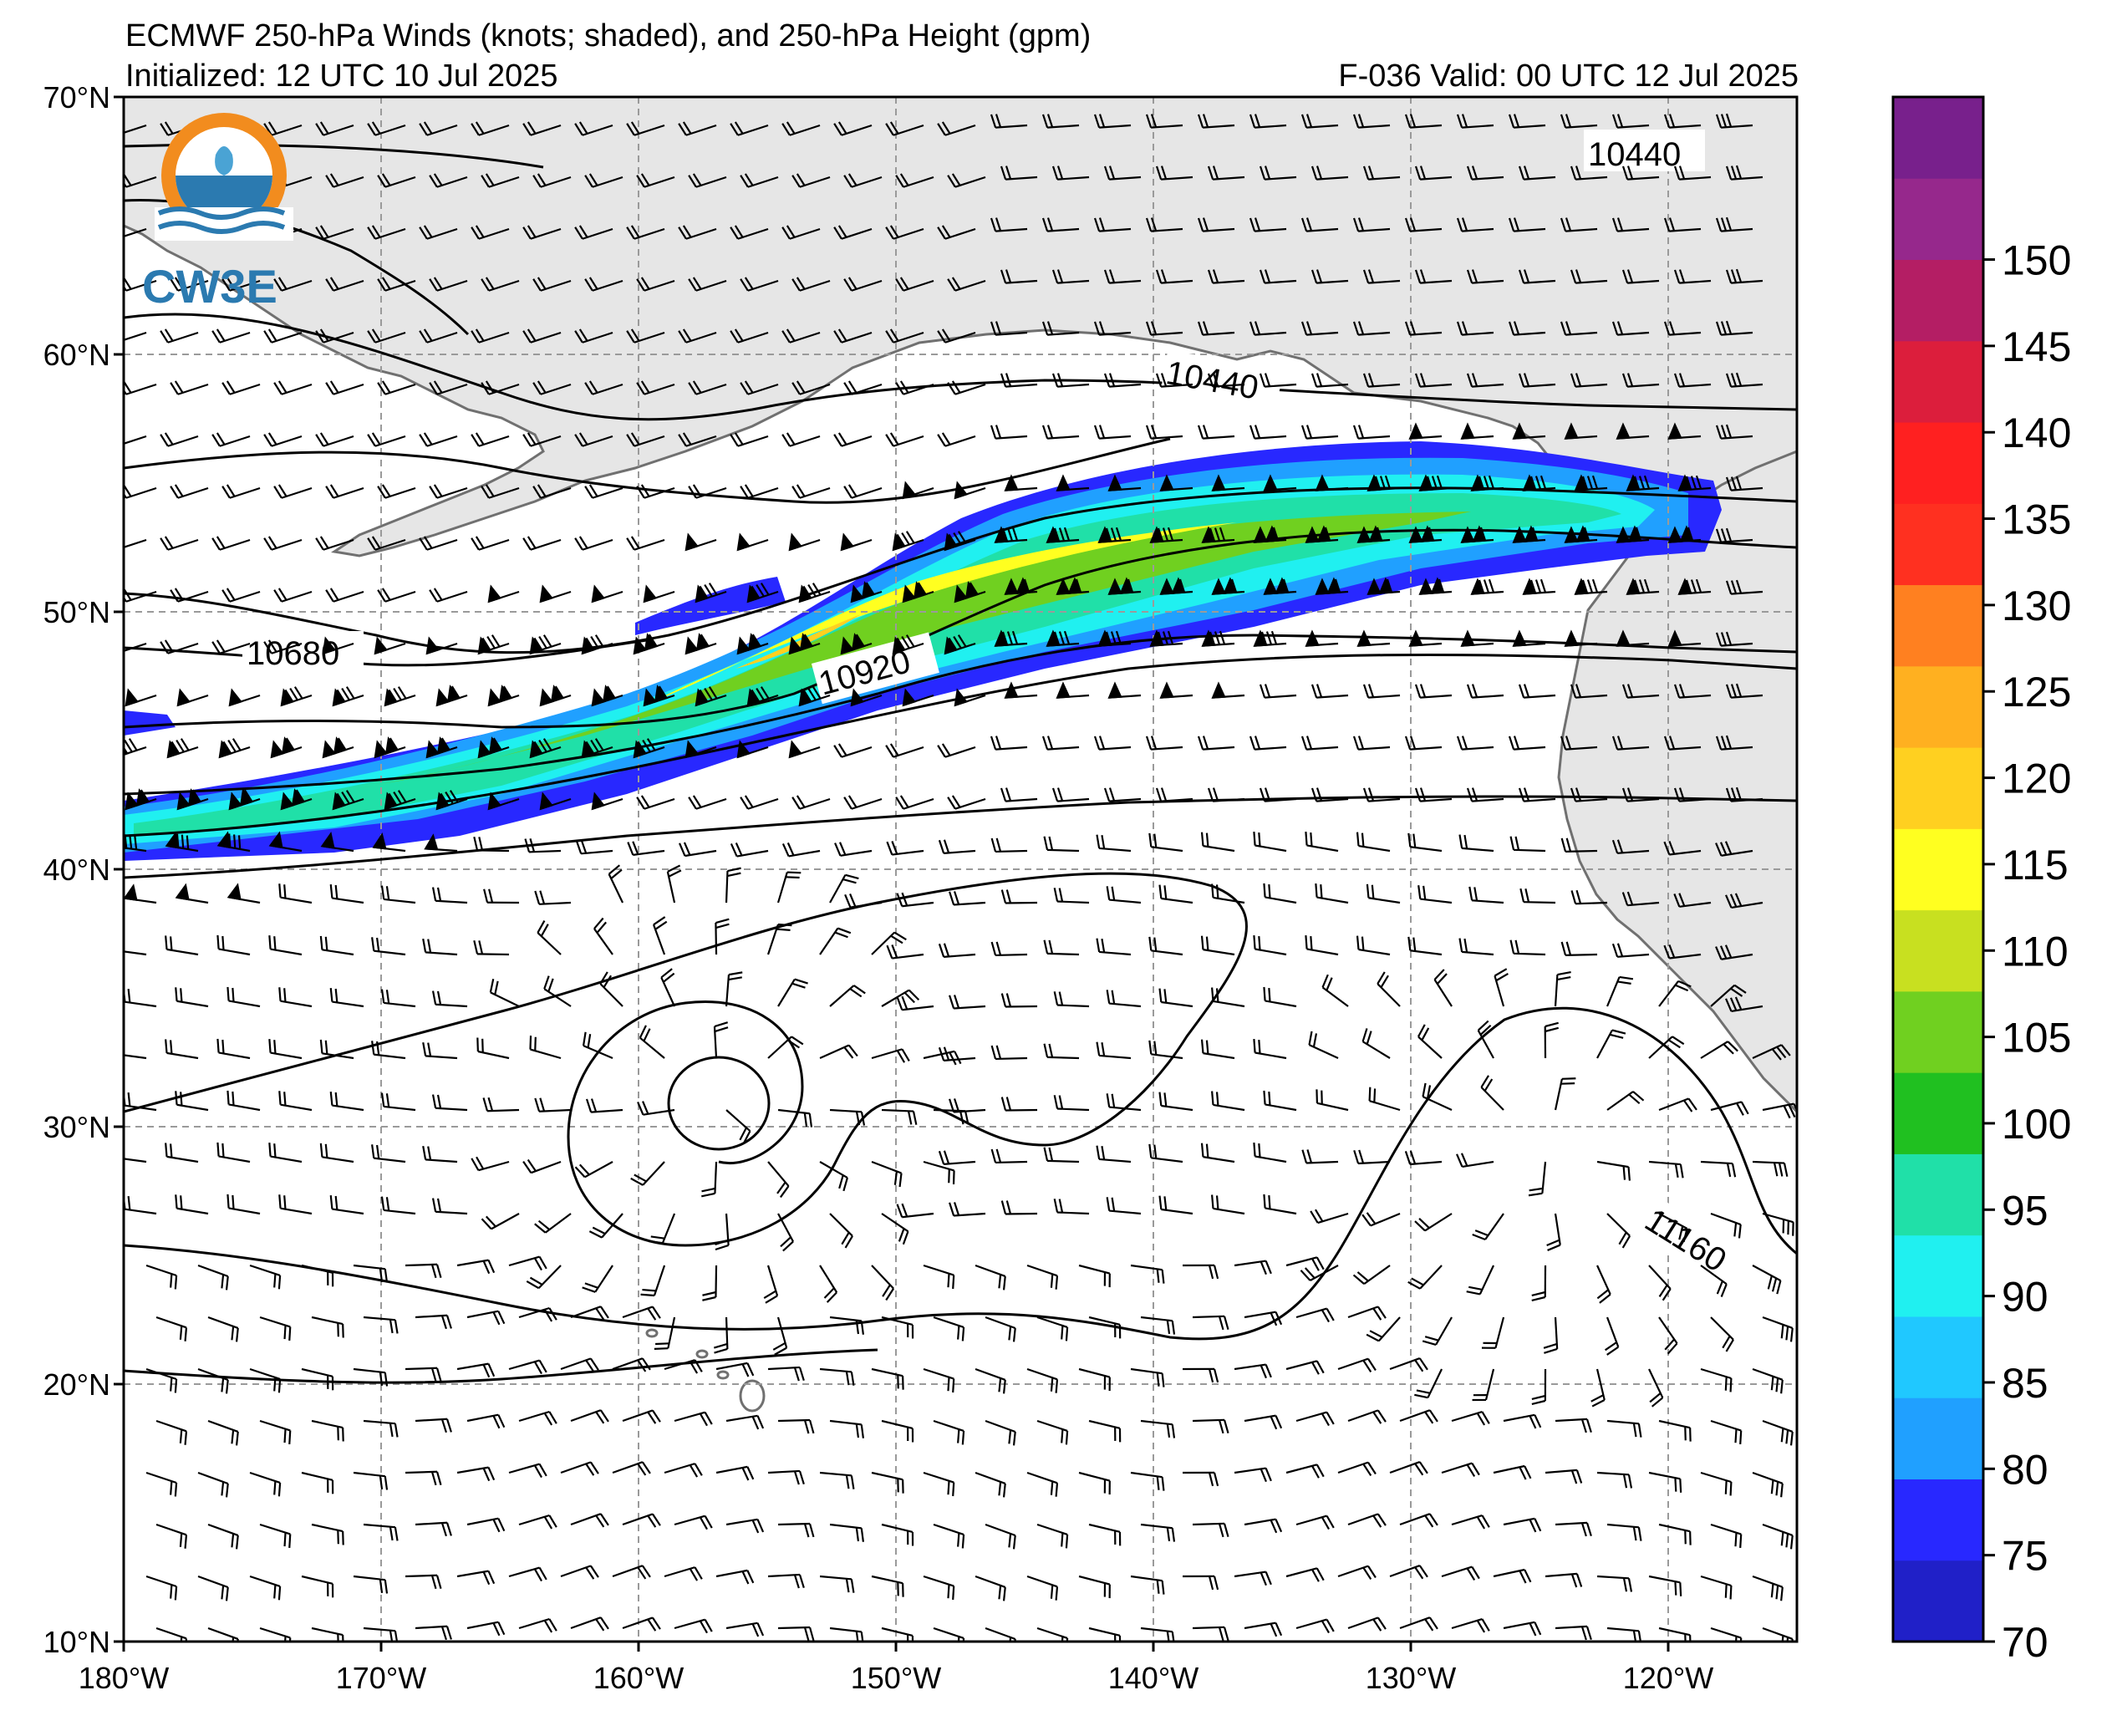  What do you see at coordinates (1411, 1678) in the screenshot?
I see `lon-label-130: 130°W` at bounding box center [1411, 1678].